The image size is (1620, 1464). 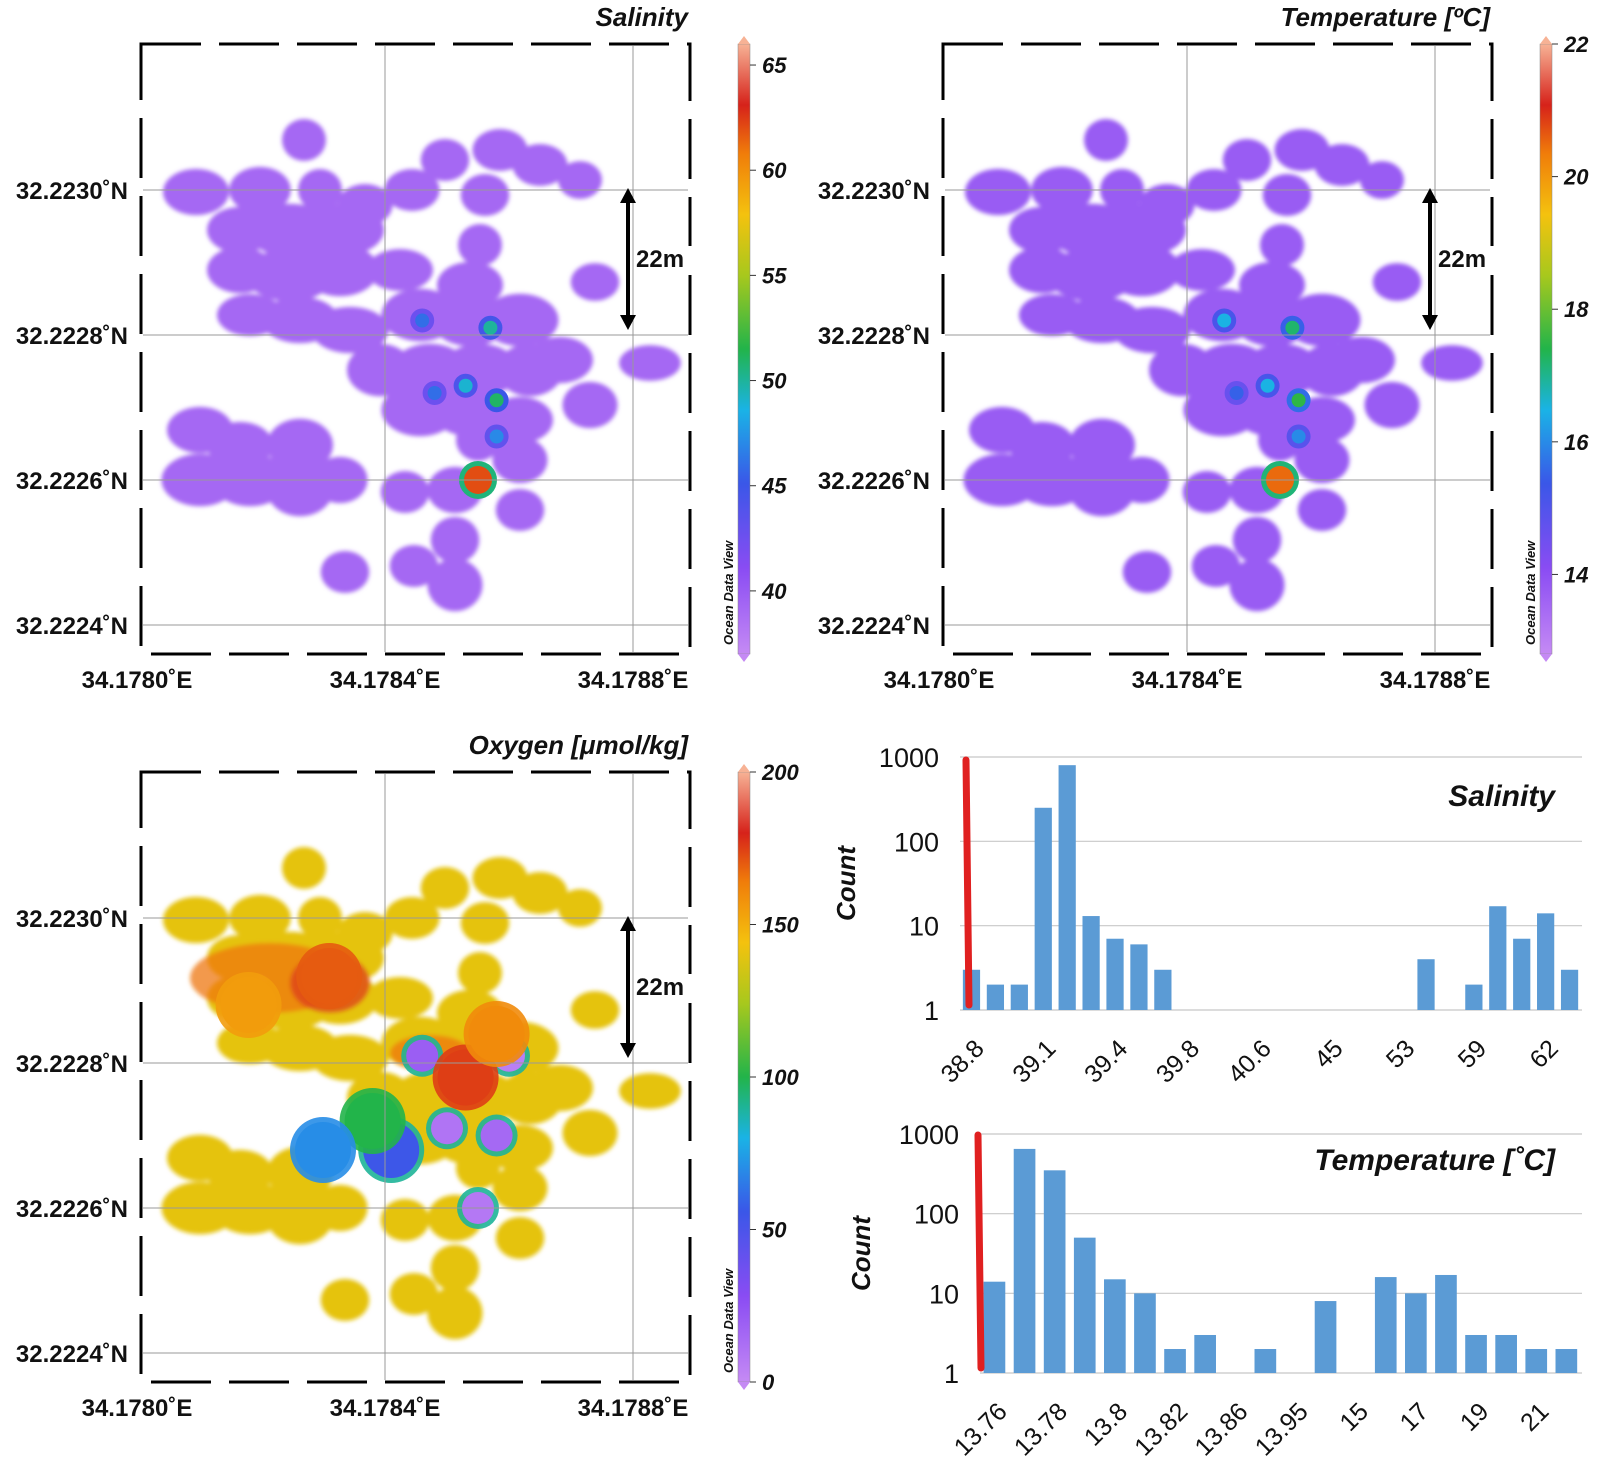 What do you see at coordinates (774, 275) in the screenshot?
I see `salinity-colorbar-label: 55` at bounding box center [774, 275].